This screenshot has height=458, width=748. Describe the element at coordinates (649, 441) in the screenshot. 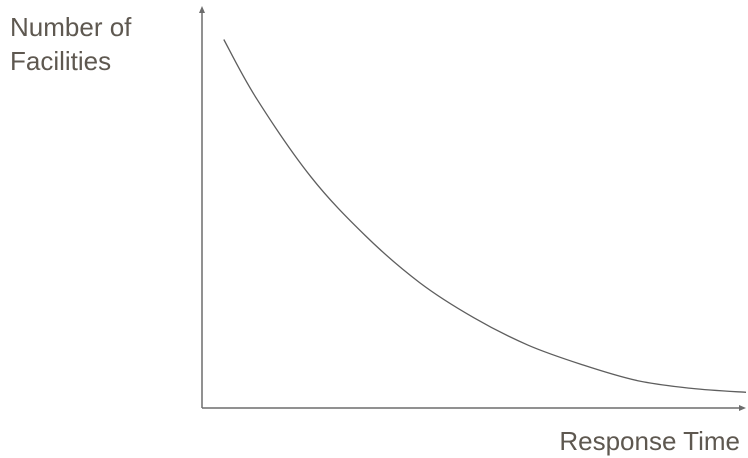

I see `x-axis-label: Response Time` at that location.